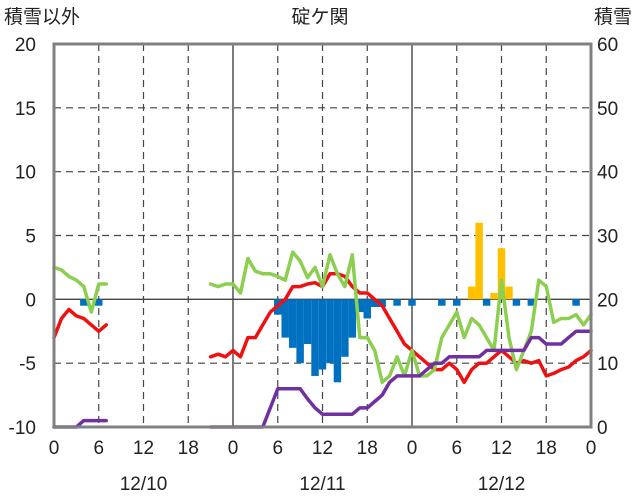 The height and width of the screenshot is (501, 636). I want to click on right-tick-label: 20, so click(607, 300).